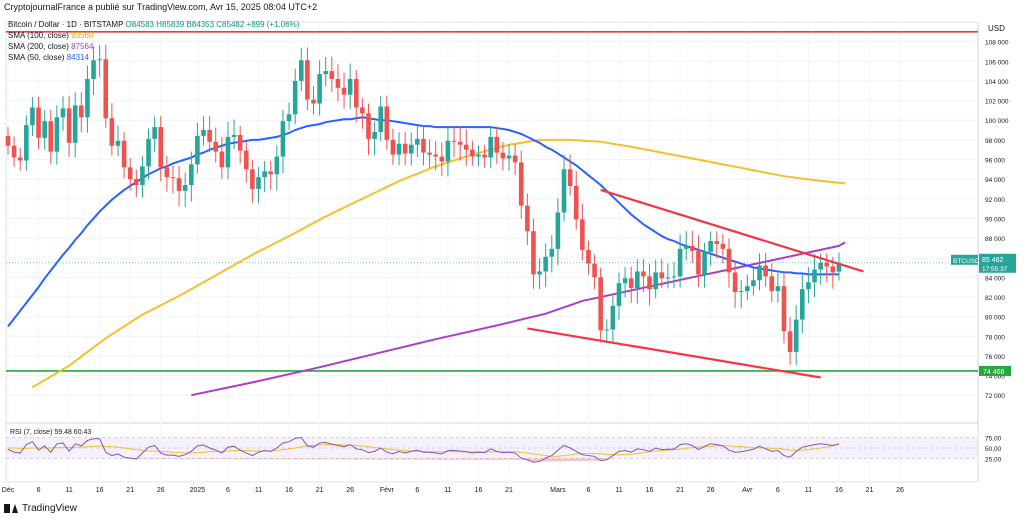 This screenshot has width=1024, height=520. What do you see at coordinates (153, 57) in the screenshot?
I see `legend-sma50-row: SMA (50, close) 84314` at bounding box center [153, 57].